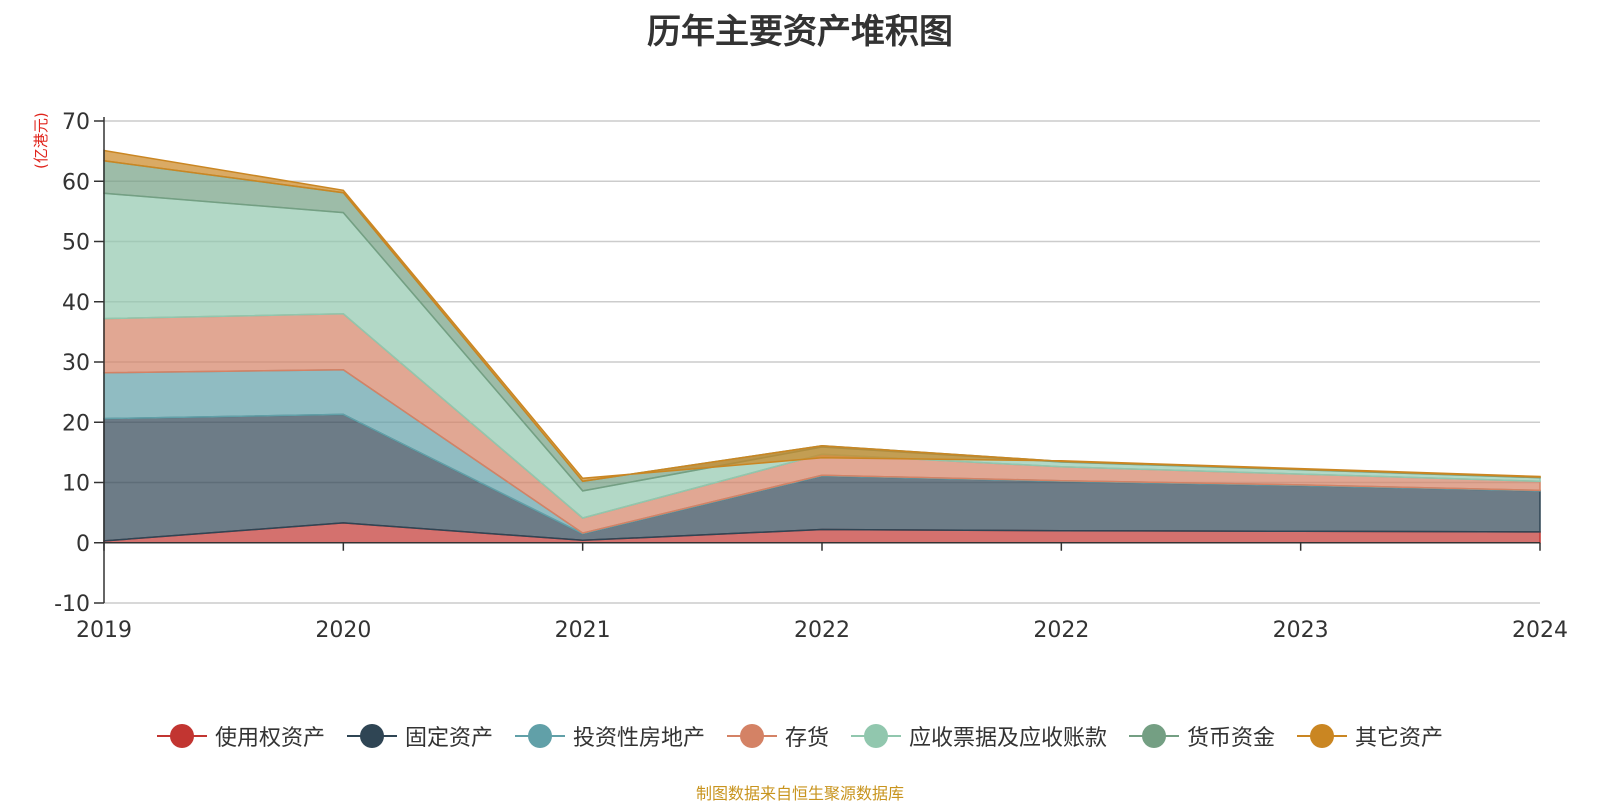 The width and height of the screenshot is (1600, 804). I want to click on source-note: 制图数据来自恒生聚源数据库, so click(799, 793).